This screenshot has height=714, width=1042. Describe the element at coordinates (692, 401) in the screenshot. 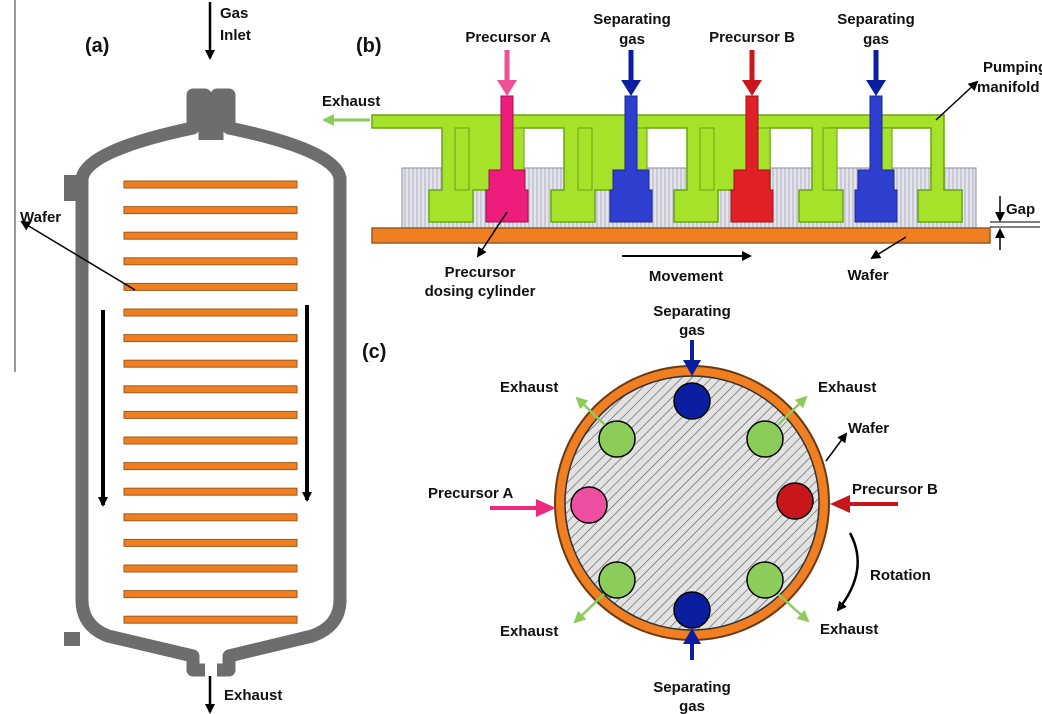

I see `port-separating-top` at that location.